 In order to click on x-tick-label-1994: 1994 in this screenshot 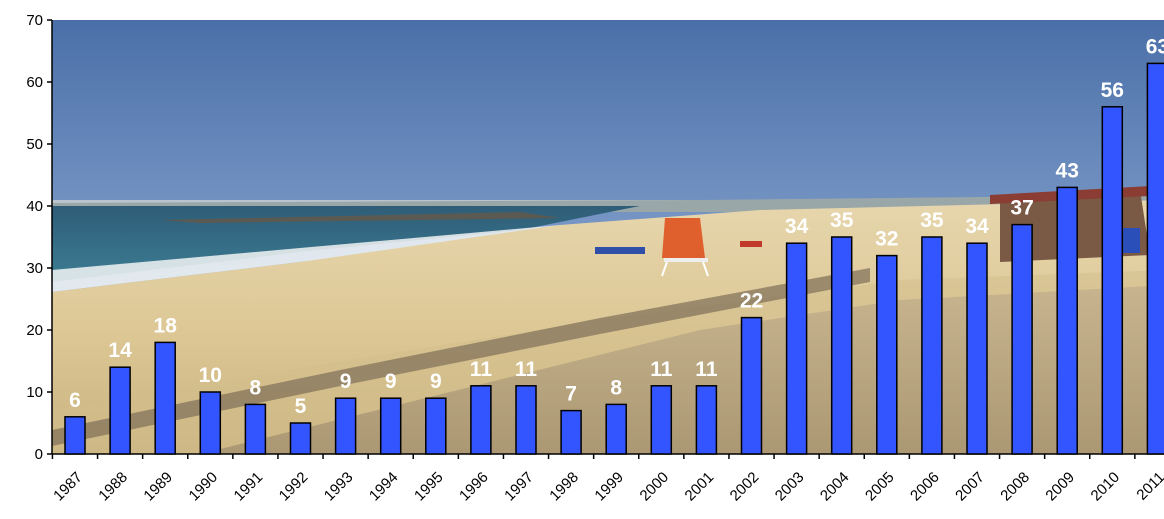, I will do `click(384, 487)`.